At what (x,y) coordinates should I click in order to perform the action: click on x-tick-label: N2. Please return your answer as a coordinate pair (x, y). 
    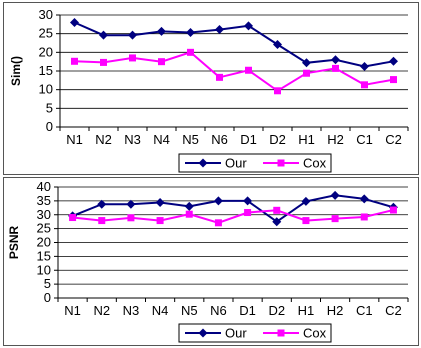
    Looking at the image, I should click on (103, 139).